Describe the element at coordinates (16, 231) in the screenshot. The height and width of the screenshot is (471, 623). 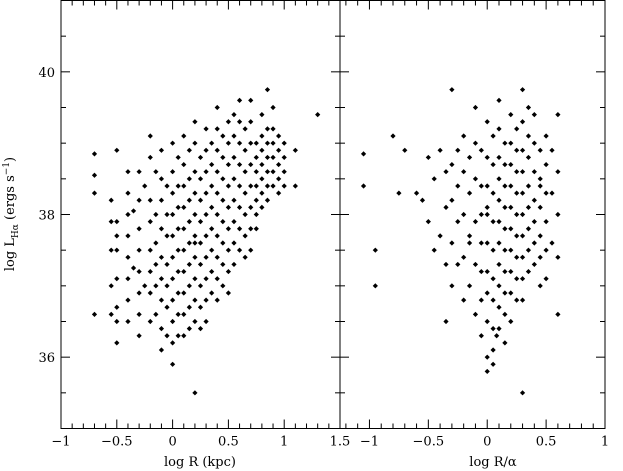
I see `y-axis-label-sub: Hα` at that location.